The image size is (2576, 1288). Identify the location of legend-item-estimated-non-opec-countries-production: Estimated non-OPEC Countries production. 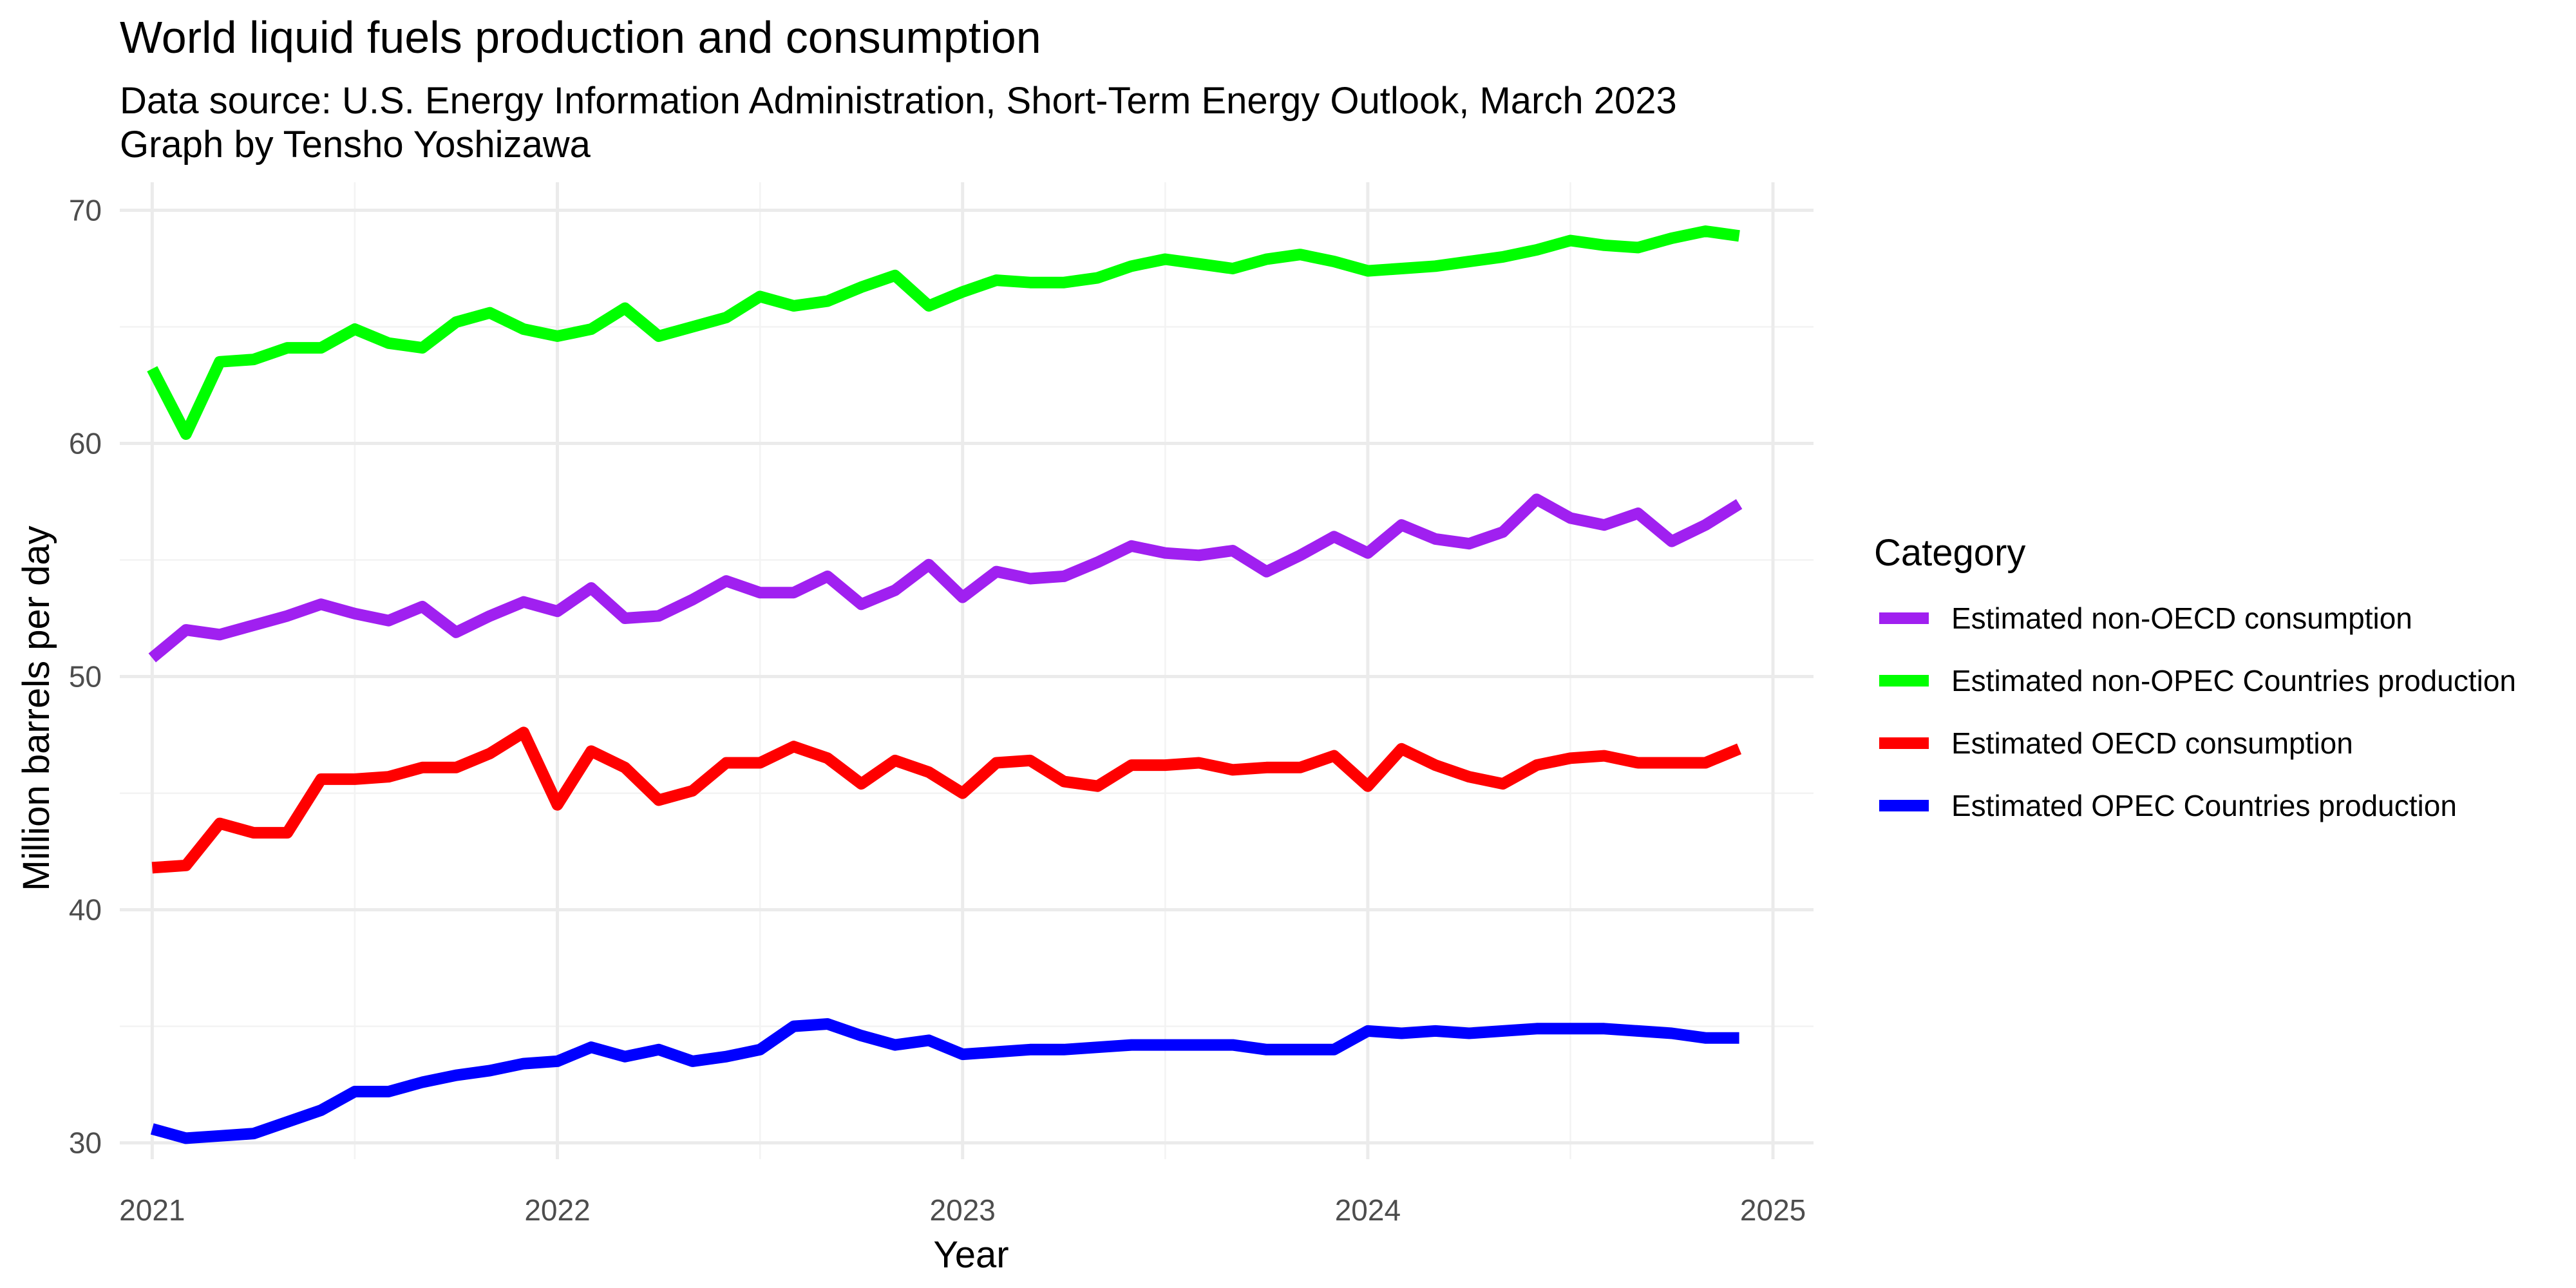
(2198, 681).